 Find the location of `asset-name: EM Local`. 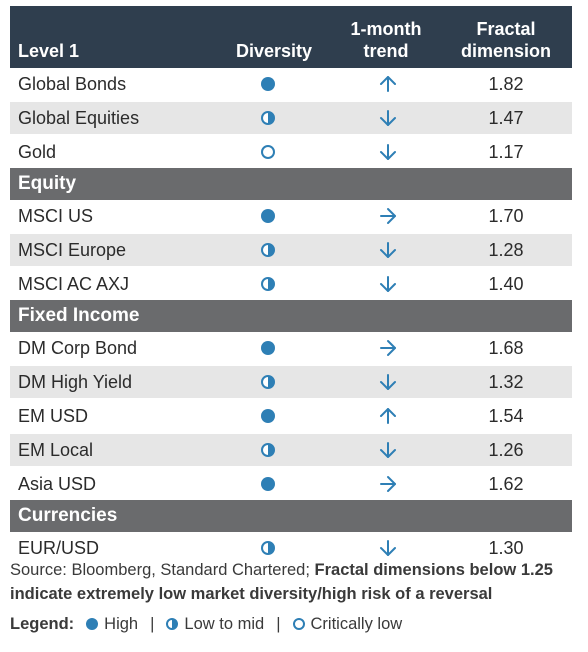

asset-name: EM Local is located at coordinates (56, 450).